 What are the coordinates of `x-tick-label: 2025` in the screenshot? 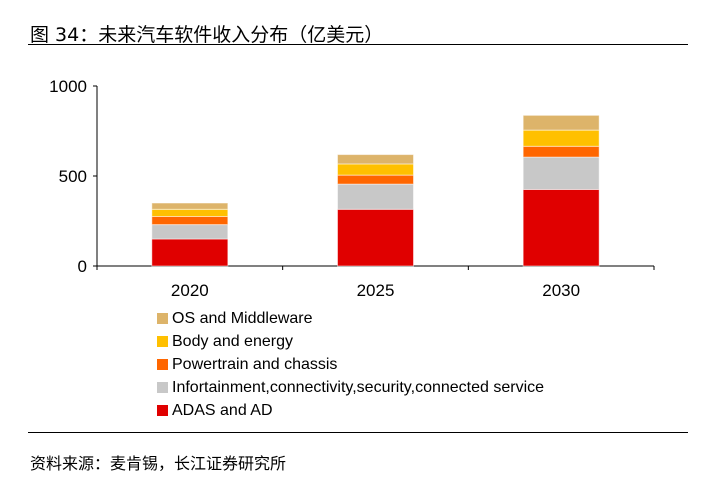 It's located at (376, 290).